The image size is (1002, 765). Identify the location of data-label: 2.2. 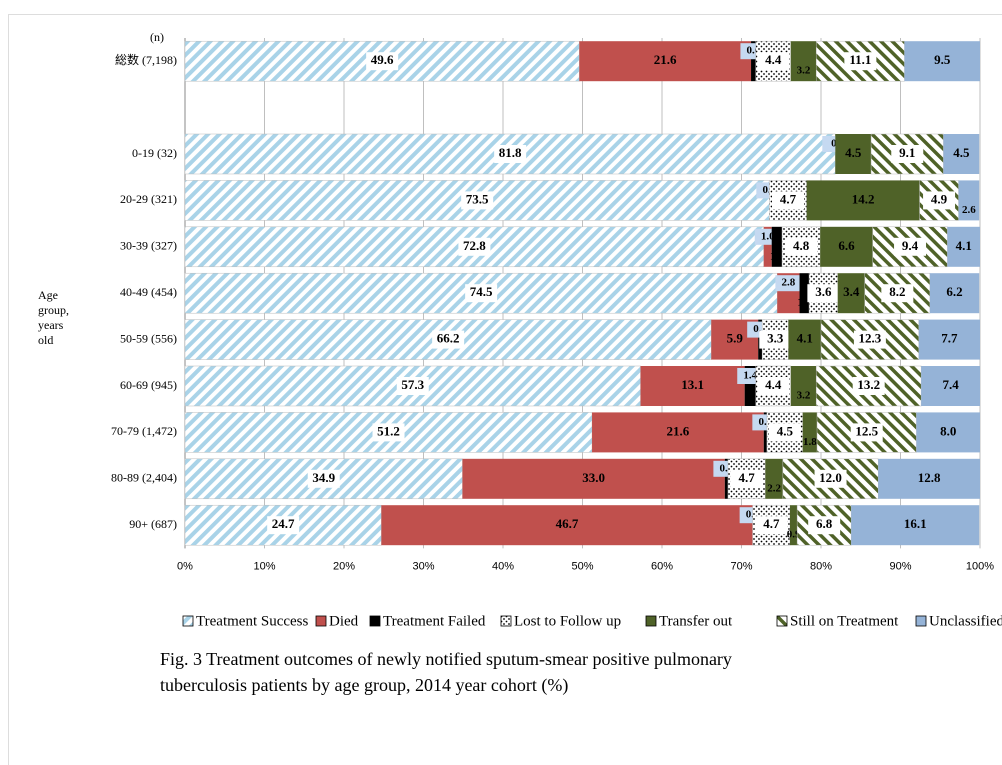
(774, 488).